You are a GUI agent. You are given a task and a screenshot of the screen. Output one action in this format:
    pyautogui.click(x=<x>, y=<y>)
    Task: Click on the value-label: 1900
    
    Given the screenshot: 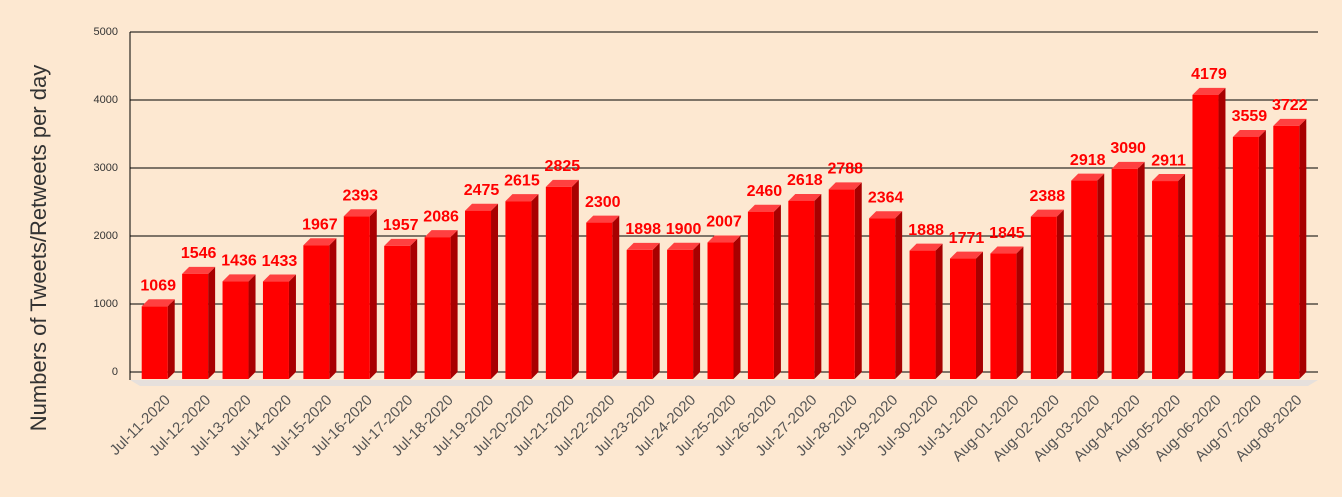 What is the action you would take?
    pyautogui.click(x=684, y=229)
    